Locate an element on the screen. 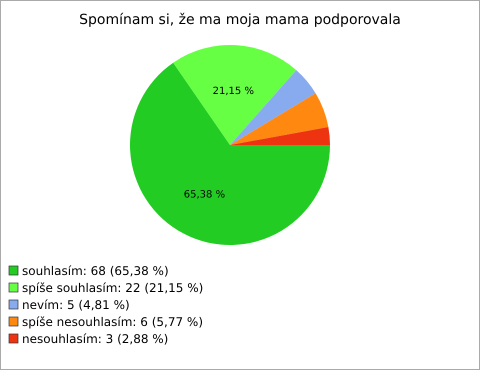 This screenshot has height=370, width=480. legend-label: nevím: 5 (4,81 %) is located at coordinates (76, 305).